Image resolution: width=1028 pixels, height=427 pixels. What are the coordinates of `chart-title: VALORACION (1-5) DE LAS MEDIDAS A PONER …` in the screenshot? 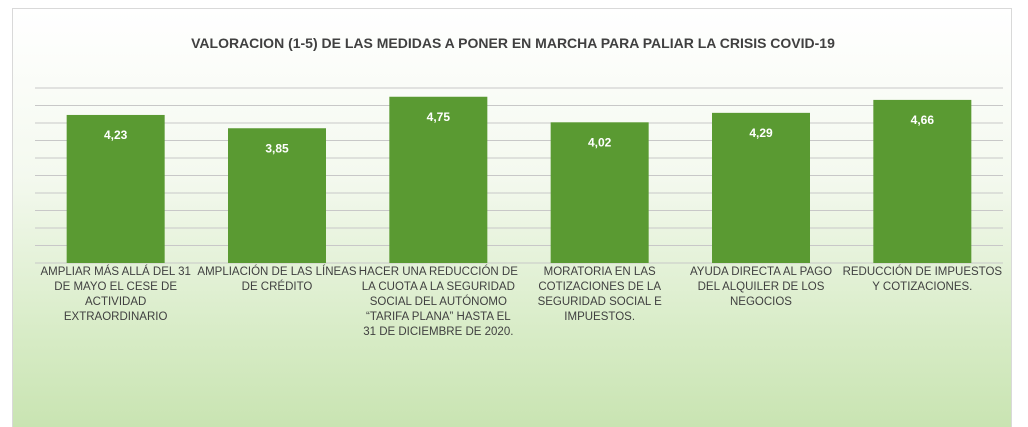 It's located at (513, 43).